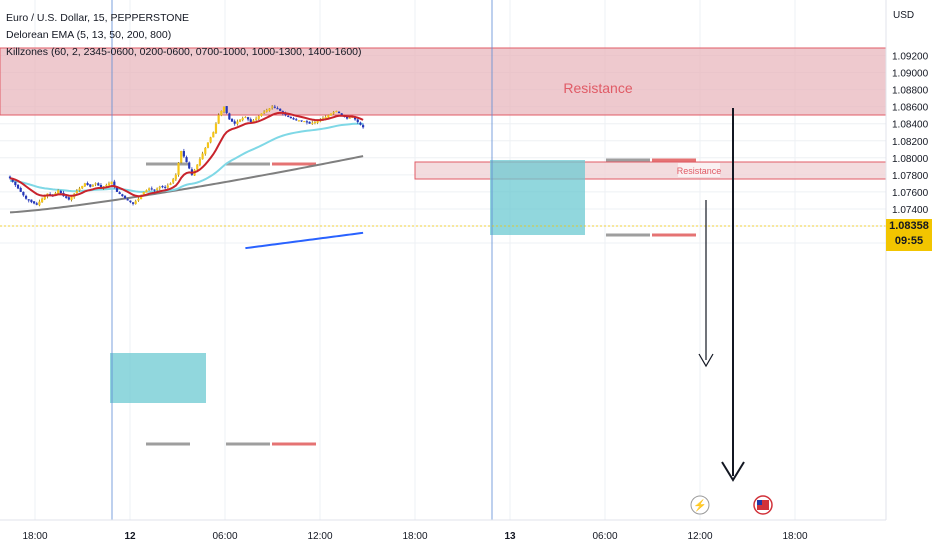 This screenshot has height=550, width=932. I want to click on resistance-label-small: Resistance, so click(699, 171).